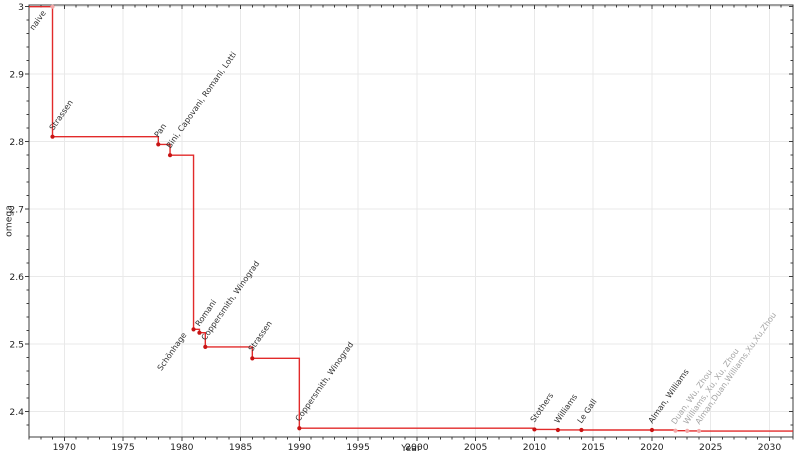 Image resolution: width=800 pixels, height=460 pixels. Describe the element at coordinates (21, 7) in the screenshot. I see `y-tick-label: 3` at that location.